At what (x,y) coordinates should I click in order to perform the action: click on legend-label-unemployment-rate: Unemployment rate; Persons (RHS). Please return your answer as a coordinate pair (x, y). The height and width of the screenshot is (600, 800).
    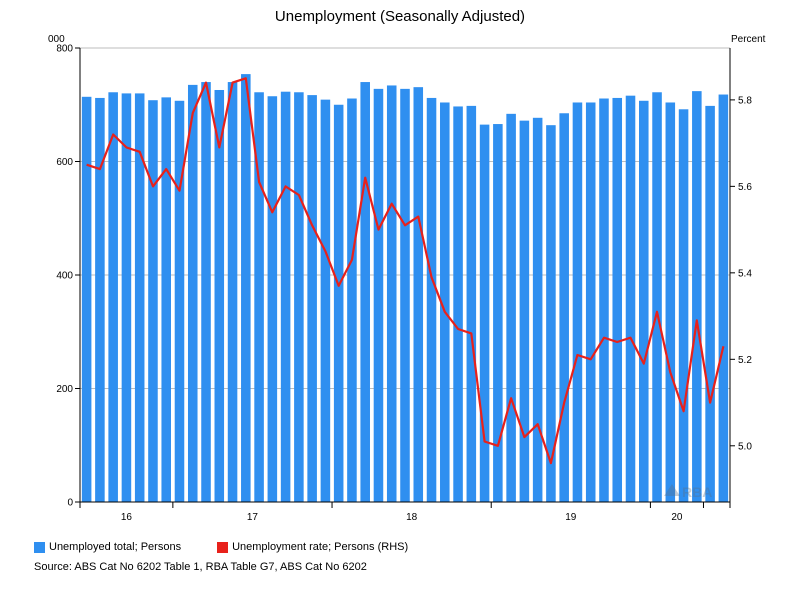
    Looking at the image, I should click on (320, 547).